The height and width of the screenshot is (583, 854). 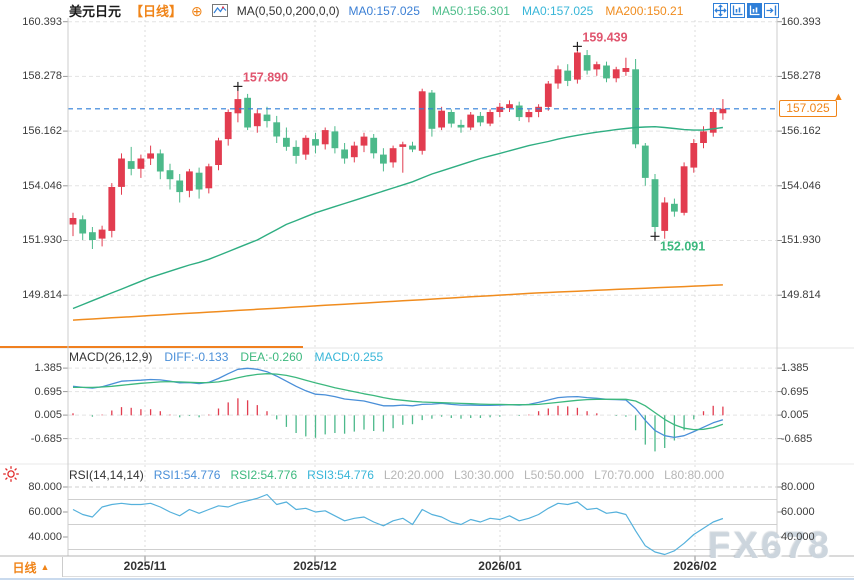 What do you see at coordinates (801, 131) in the screenshot?
I see `price-axis-label-right: 156.162` at bounding box center [801, 131].